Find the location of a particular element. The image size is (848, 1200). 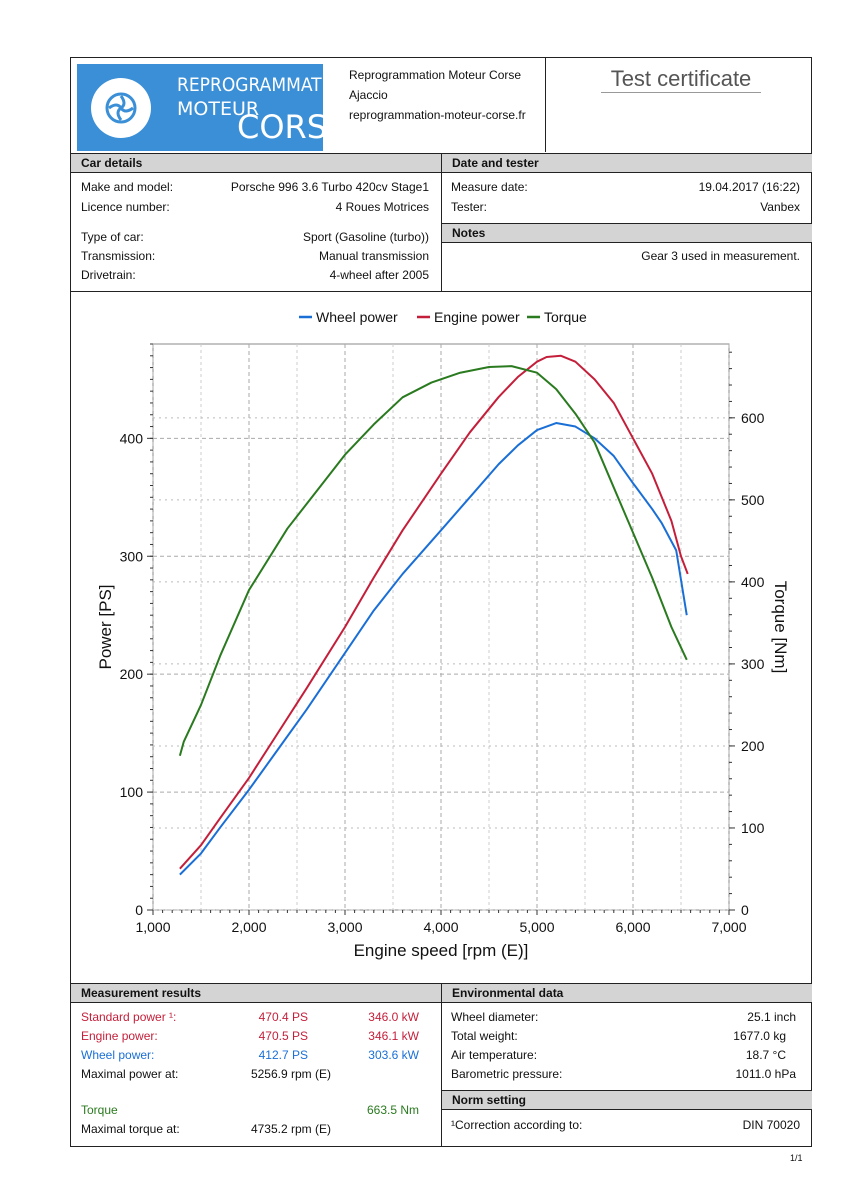

y2-tick-label: 200 is located at coordinates (753, 746).